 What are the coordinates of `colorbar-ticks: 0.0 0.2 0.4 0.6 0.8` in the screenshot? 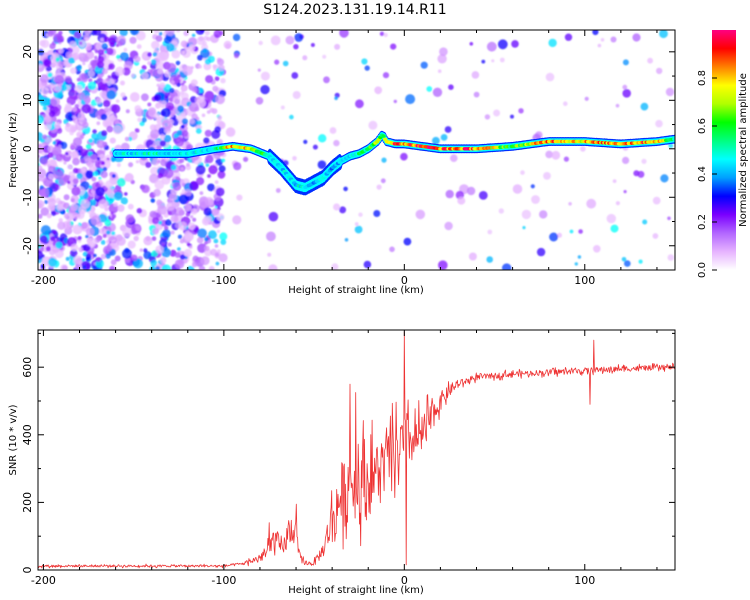 It's located at (707, 174).